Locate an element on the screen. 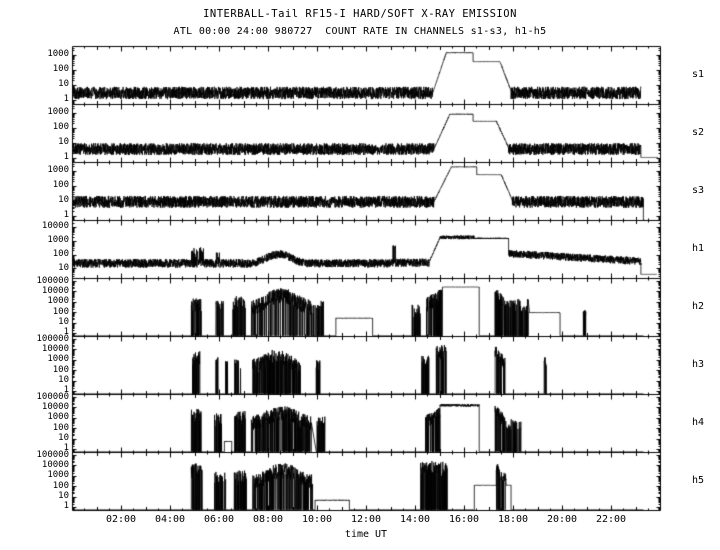 The height and width of the screenshot is (550, 720). x-axis-label: time UT is located at coordinates (366, 534).